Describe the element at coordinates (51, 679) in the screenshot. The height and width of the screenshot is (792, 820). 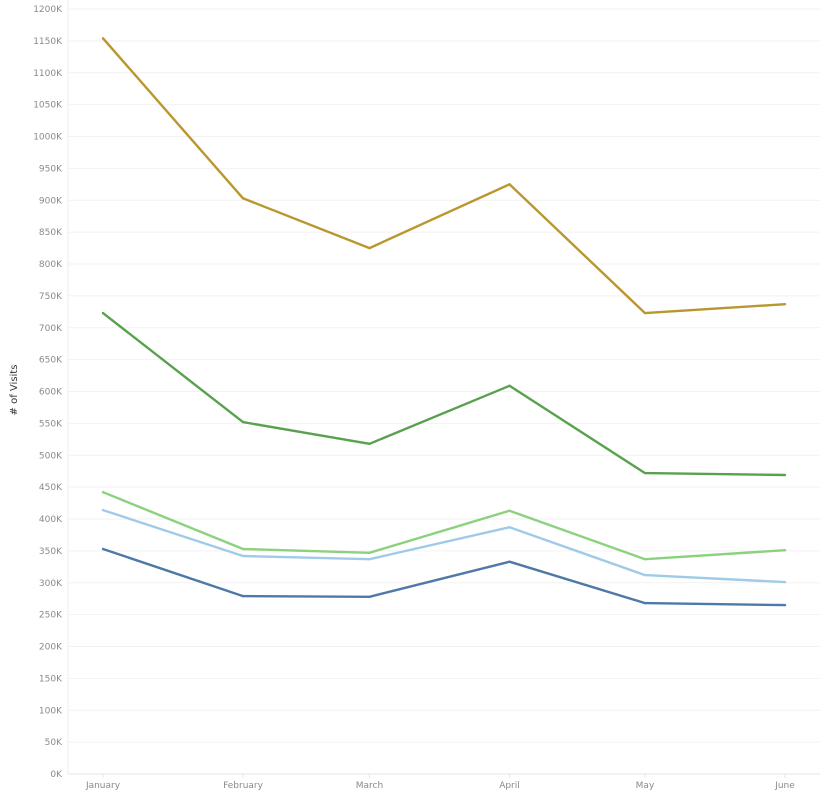
I see `y-tick-label: 150K` at that location.